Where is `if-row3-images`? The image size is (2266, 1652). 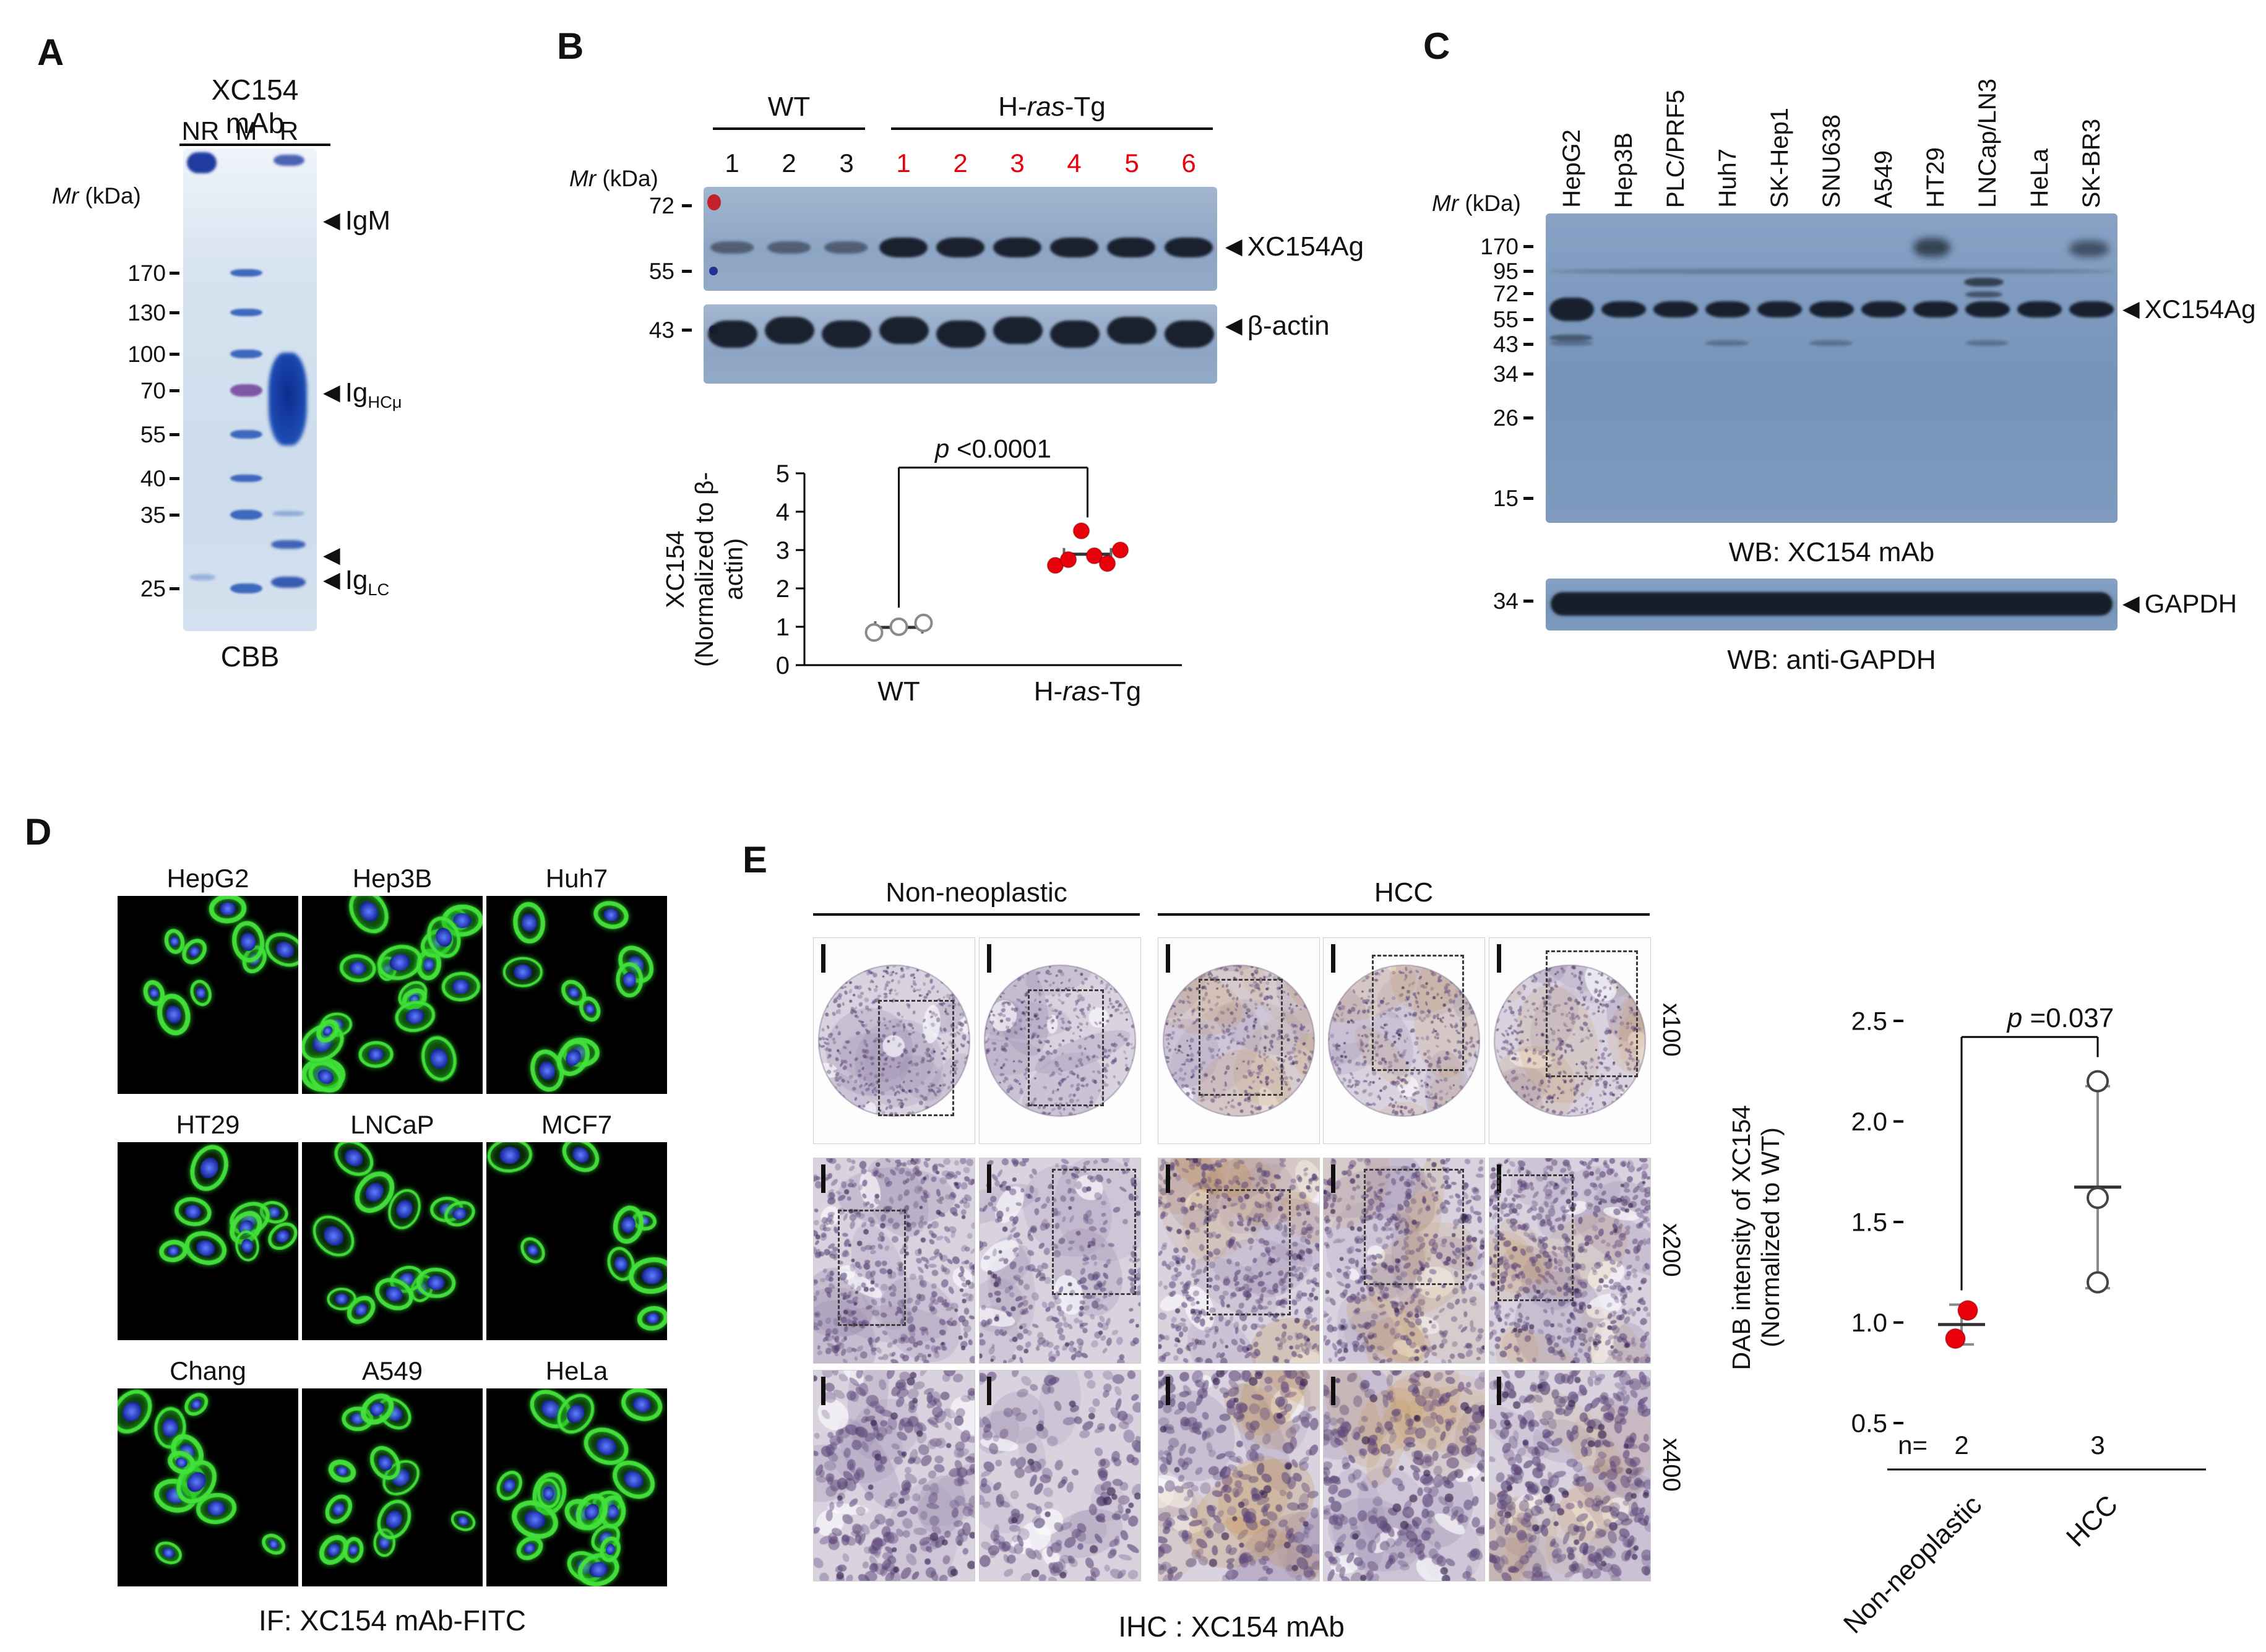
if-row3-images is located at coordinates (392, 1487).